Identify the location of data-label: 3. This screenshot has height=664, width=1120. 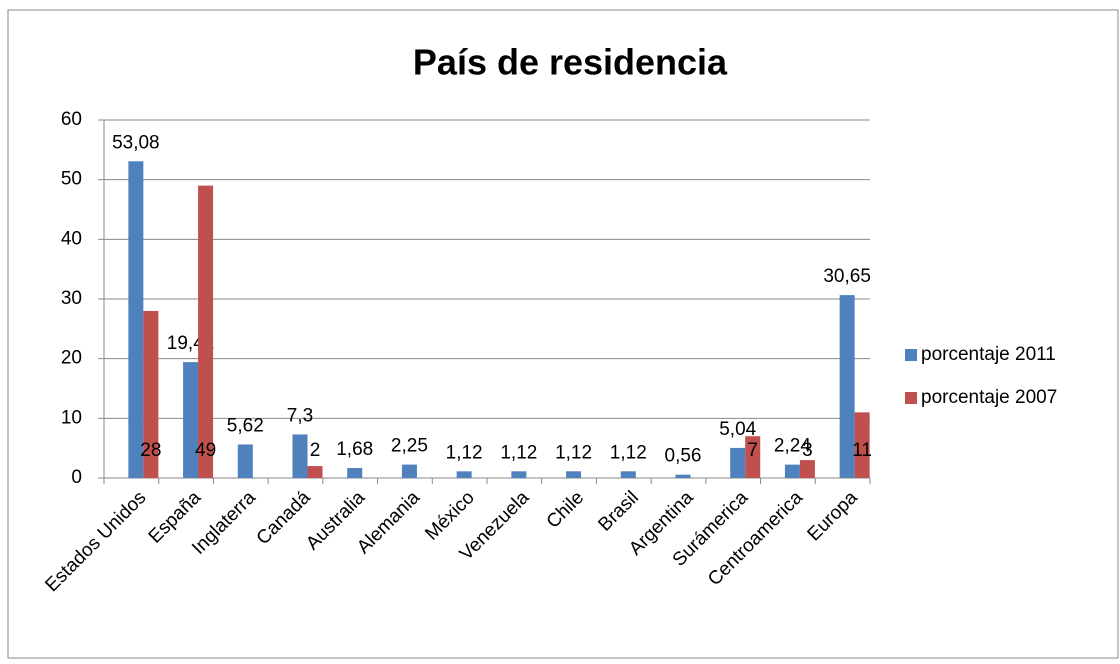
(807, 450).